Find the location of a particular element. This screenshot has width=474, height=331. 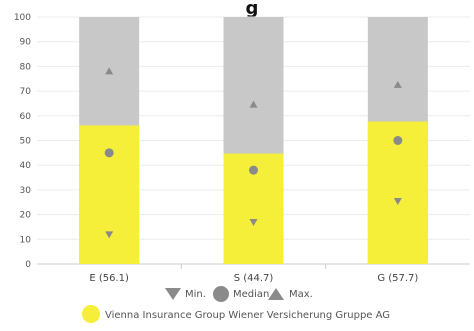

legend-max-label: Max. is located at coordinates (301, 294).